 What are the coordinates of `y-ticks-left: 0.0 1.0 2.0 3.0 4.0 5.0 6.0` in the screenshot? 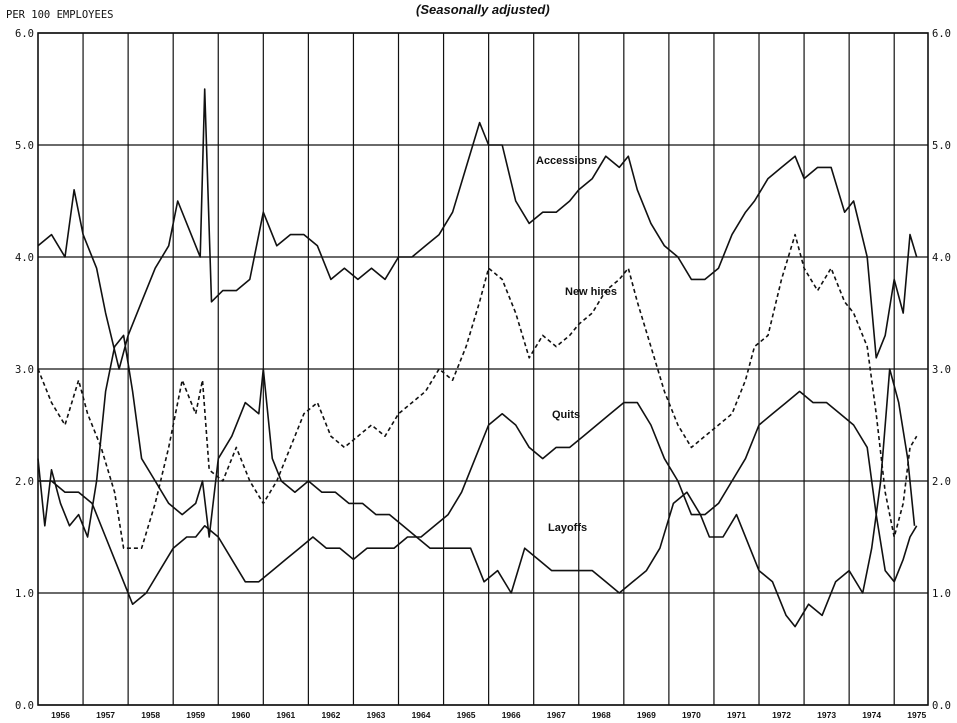 It's located at (24, 370).